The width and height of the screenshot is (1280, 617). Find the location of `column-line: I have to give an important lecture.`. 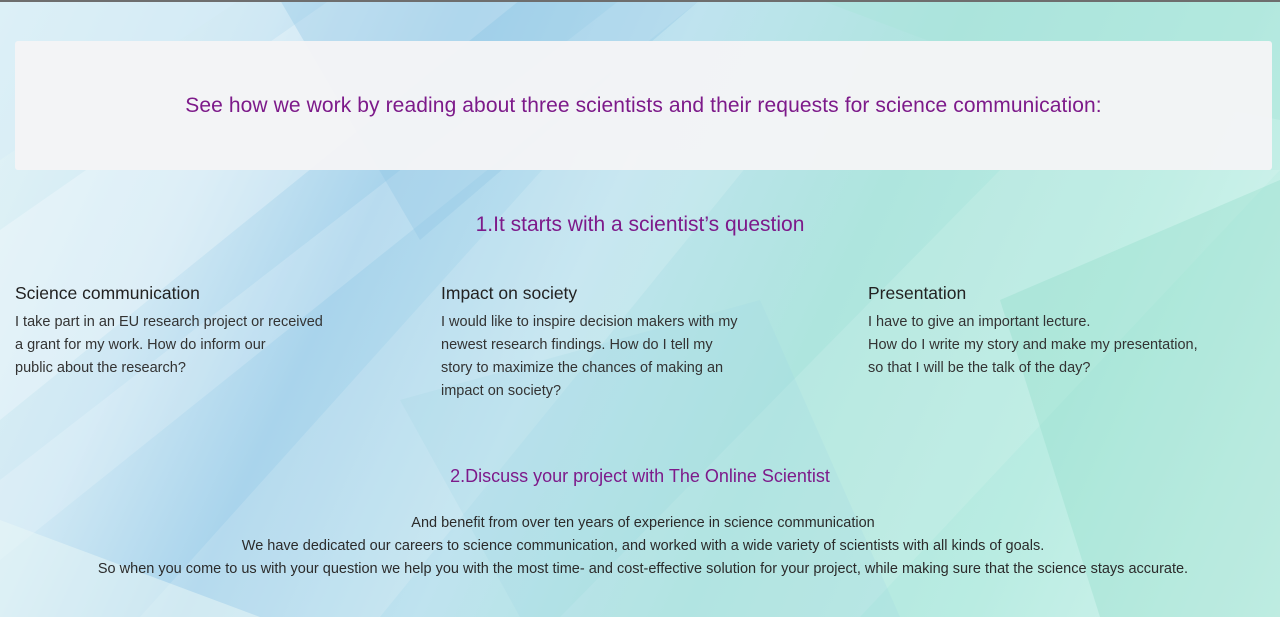

column-line: I have to give an important lecture. is located at coordinates (979, 322).